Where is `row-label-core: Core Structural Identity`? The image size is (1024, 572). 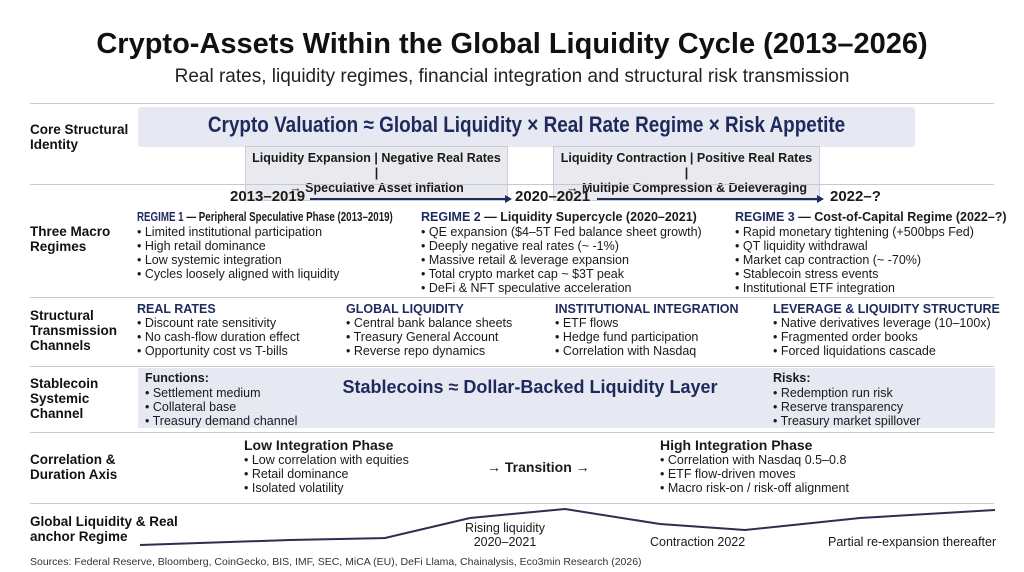 row-label-core: Core Structural Identity is located at coordinates (79, 137).